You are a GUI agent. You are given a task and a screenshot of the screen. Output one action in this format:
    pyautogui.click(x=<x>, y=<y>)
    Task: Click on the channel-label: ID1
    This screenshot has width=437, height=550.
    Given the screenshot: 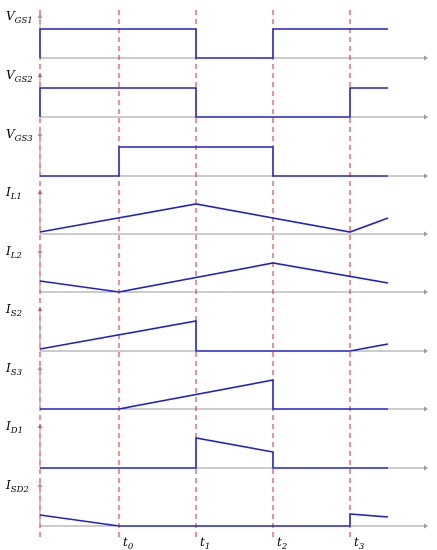 What is the action you would take?
    pyautogui.click(x=14, y=427)
    